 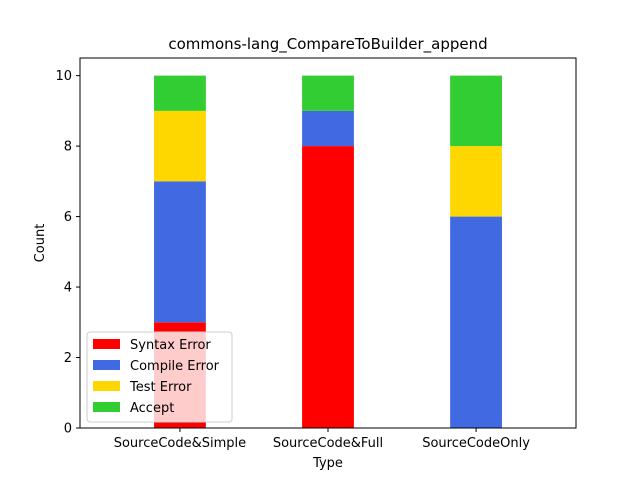 What do you see at coordinates (67, 253) in the screenshot?
I see `y-axis-ticks: 0 2 4 6 8 10` at bounding box center [67, 253].